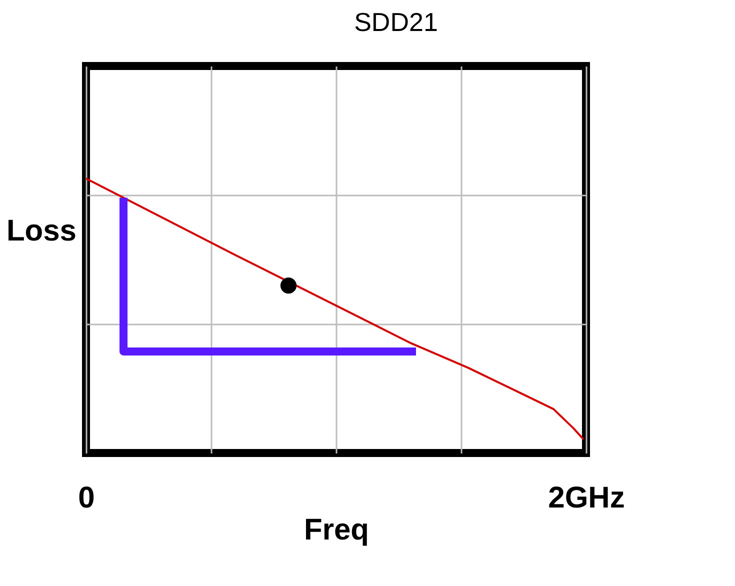 The height and width of the screenshot is (586, 735). Describe the element at coordinates (86, 498) in the screenshot. I see `x-tick-label: 0` at that location.